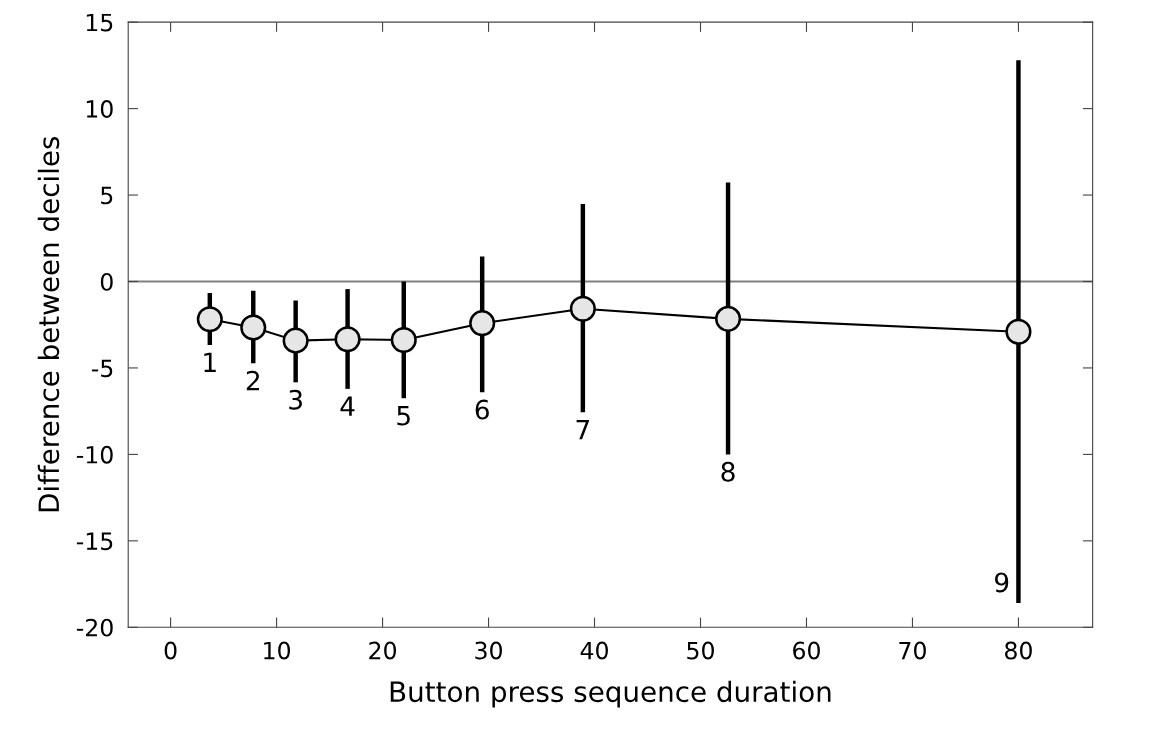 This screenshot has height=738, width=1155. What do you see at coordinates (912, 650) in the screenshot?
I see `x-tick-label: 70` at bounding box center [912, 650].